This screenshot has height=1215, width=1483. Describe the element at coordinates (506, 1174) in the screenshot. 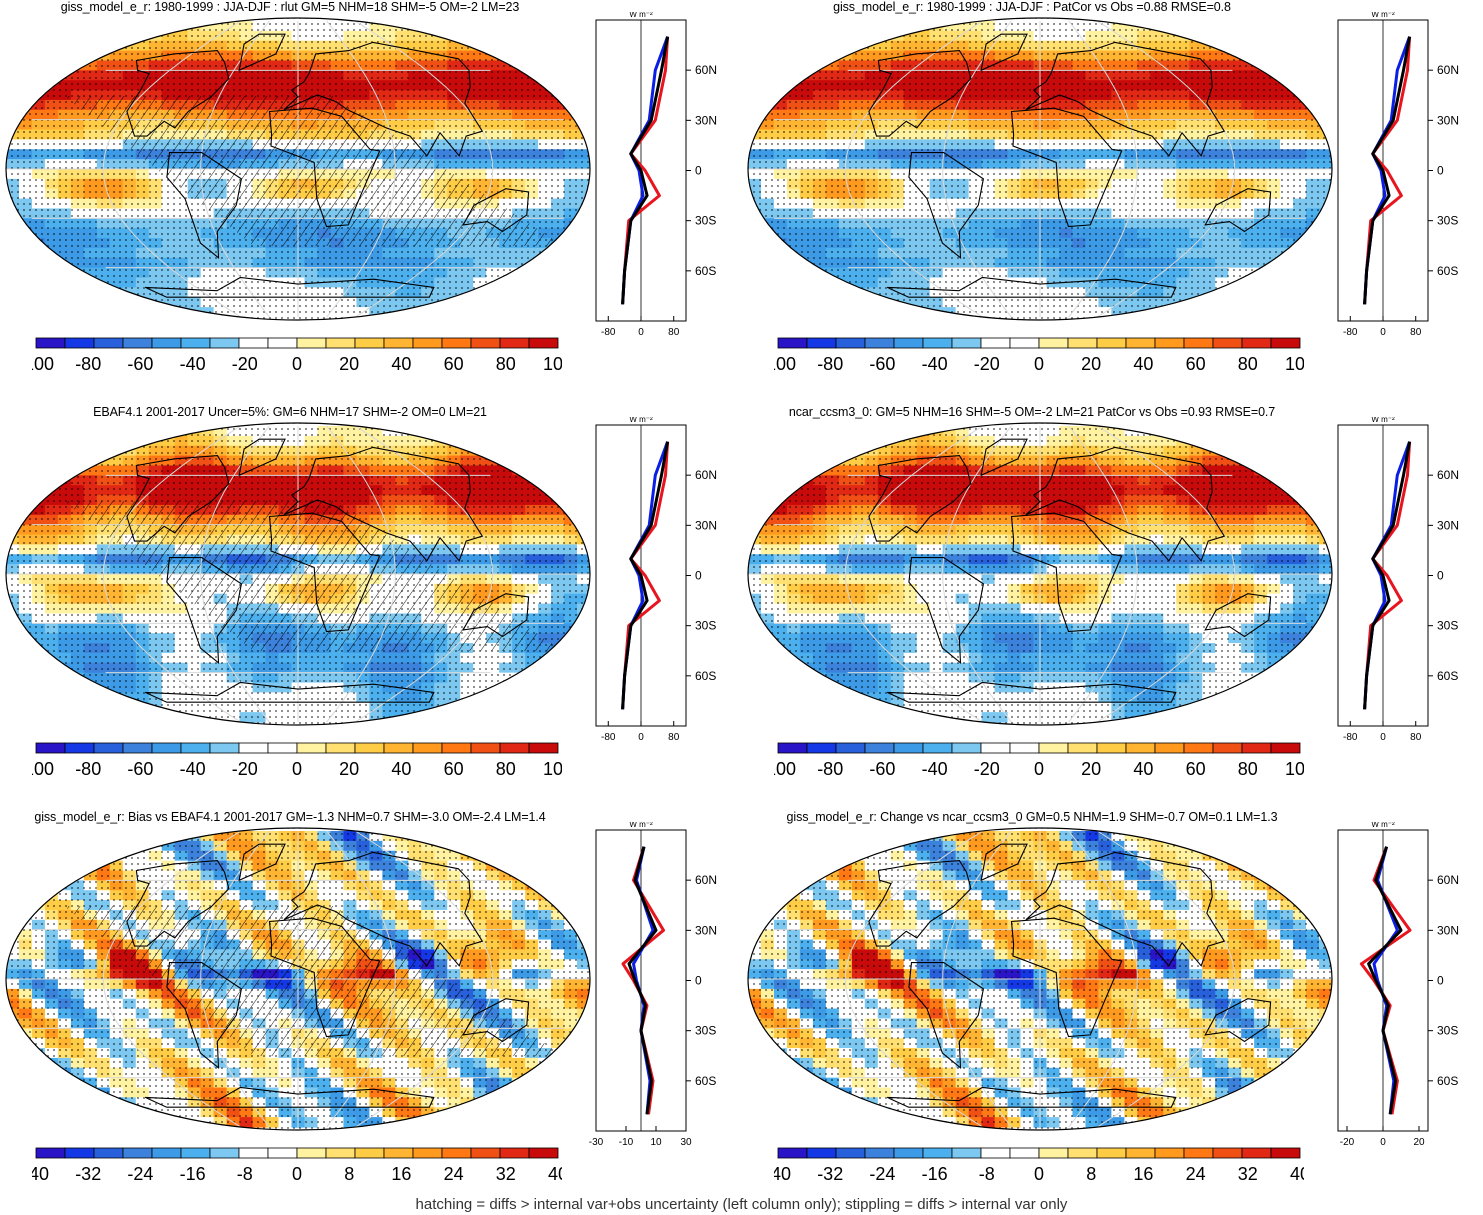

I see `colorbar-label: 32` at that location.